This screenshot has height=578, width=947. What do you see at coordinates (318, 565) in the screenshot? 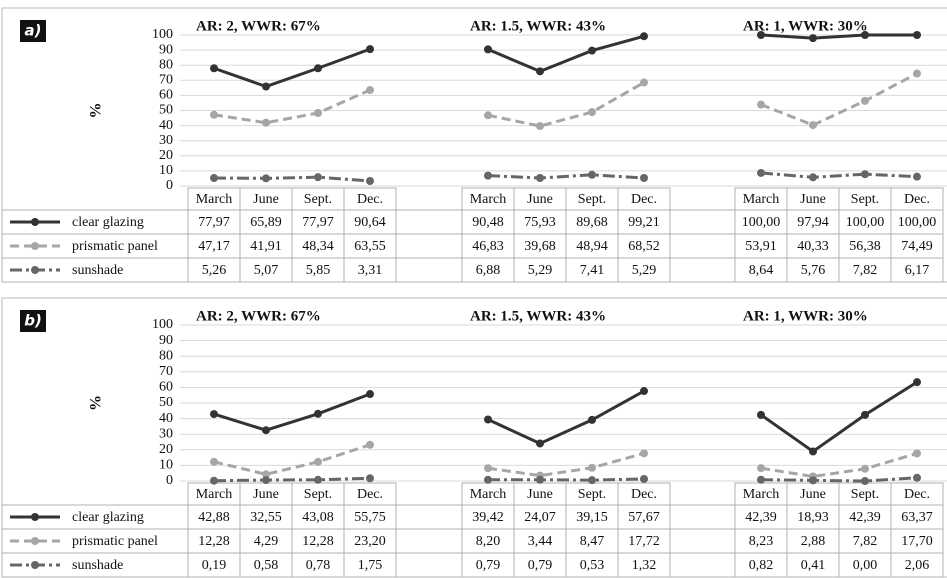
I see `data-label: 0,78` at bounding box center [318, 565].